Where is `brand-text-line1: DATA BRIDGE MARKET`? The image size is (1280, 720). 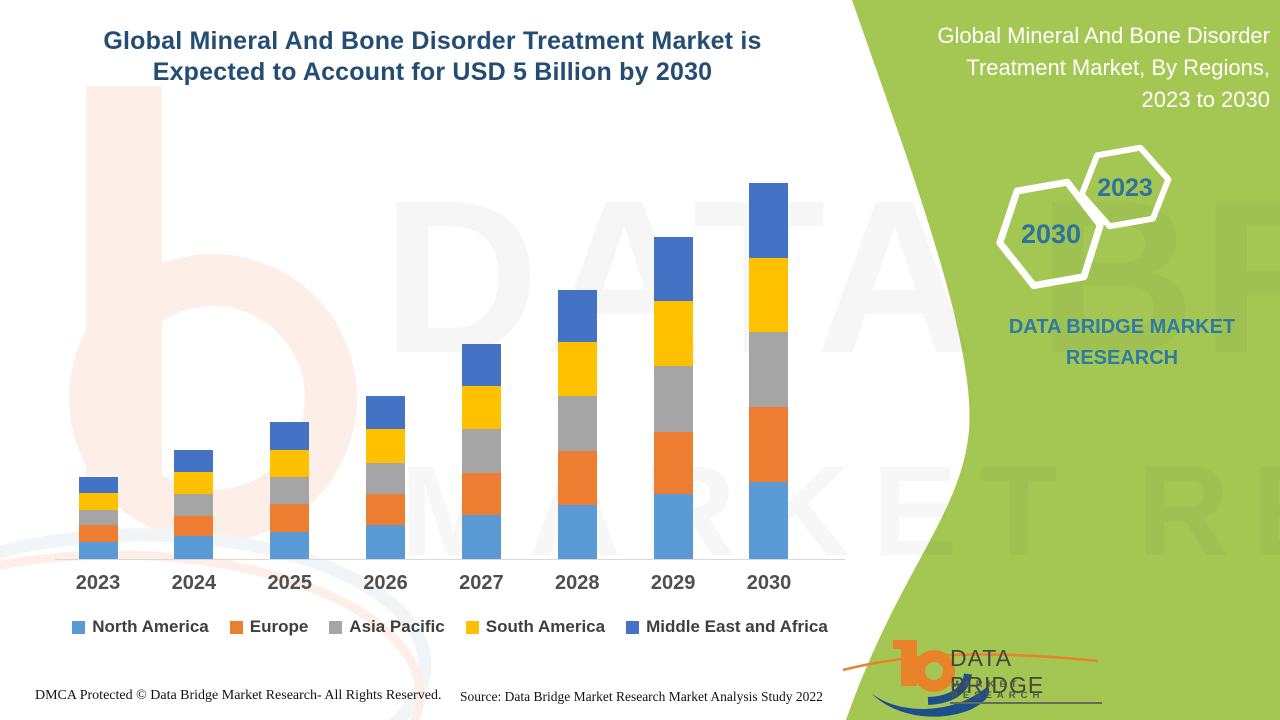 brand-text-line1: DATA BRIDGE MARKET is located at coordinates (1122, 327).